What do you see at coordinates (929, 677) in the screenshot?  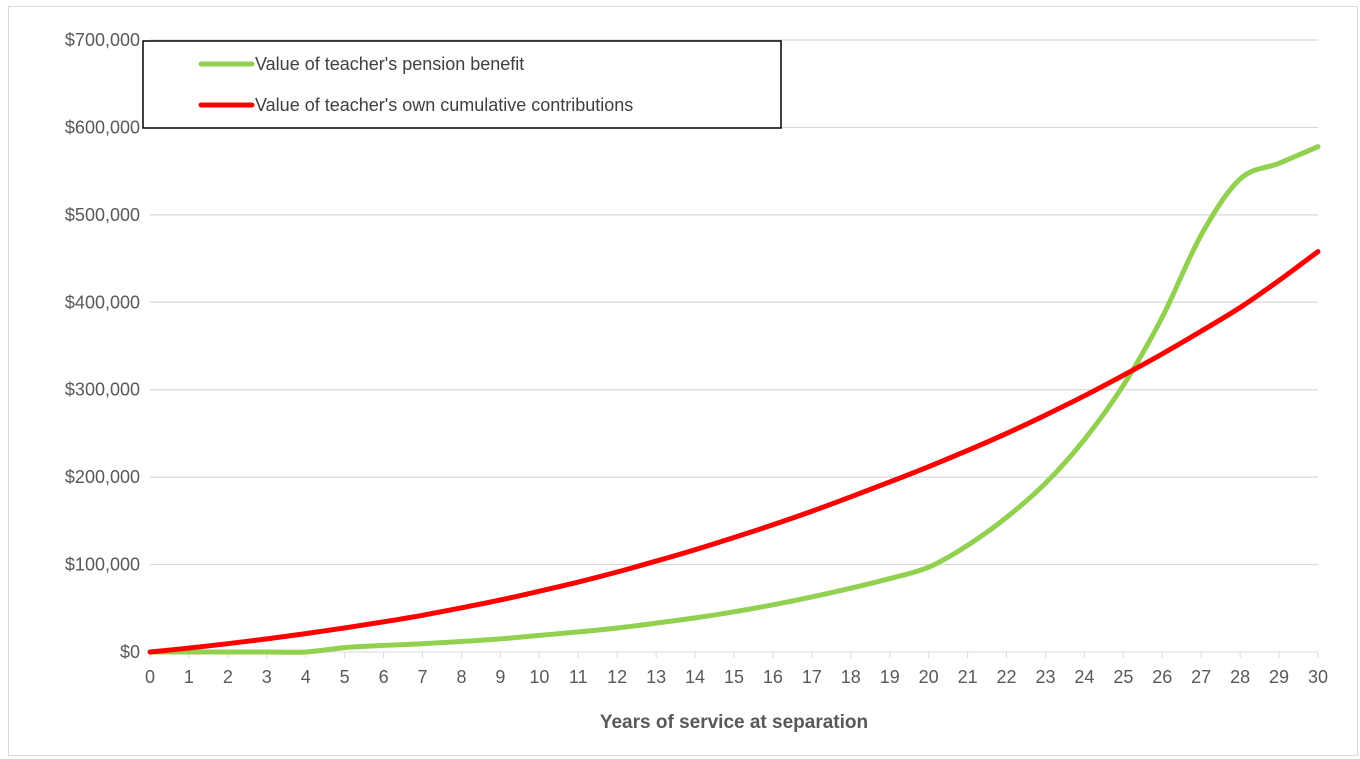 I see `x-tick-label: 20` at bounding box center [929, 677].